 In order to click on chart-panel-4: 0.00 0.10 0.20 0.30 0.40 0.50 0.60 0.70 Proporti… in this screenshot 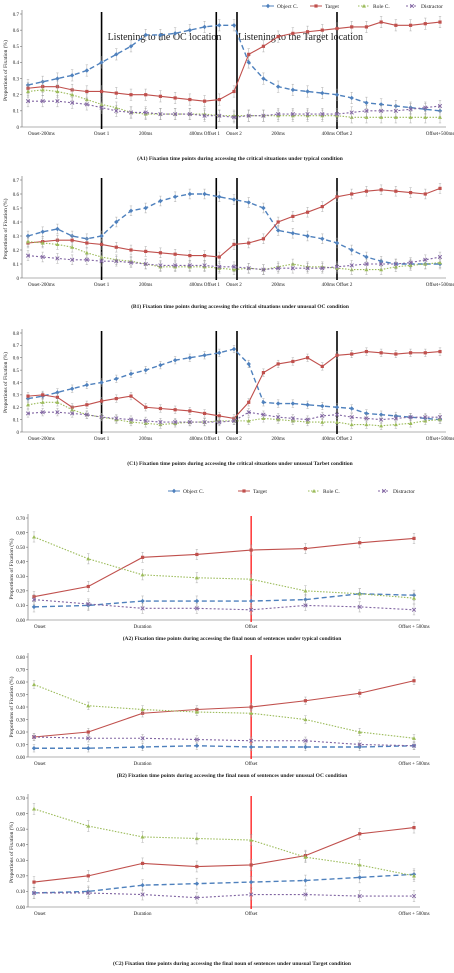, I will do `click(219, 565)`.